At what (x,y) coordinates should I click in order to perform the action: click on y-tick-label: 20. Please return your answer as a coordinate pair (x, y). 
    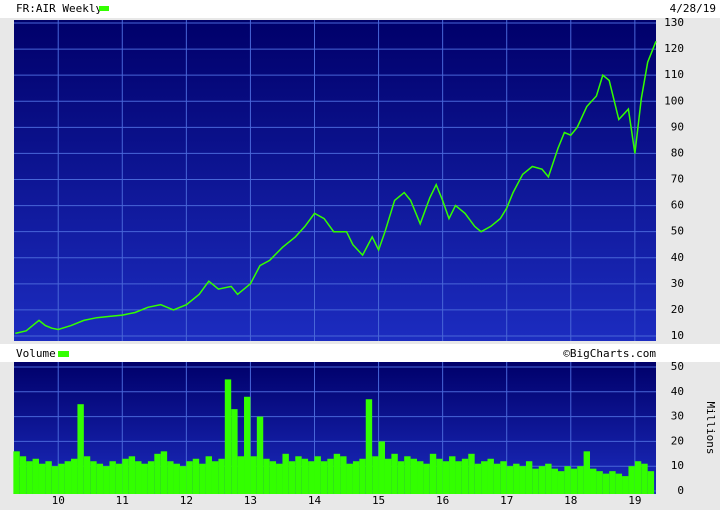
    Looking at the image, I should click on (677, 309).